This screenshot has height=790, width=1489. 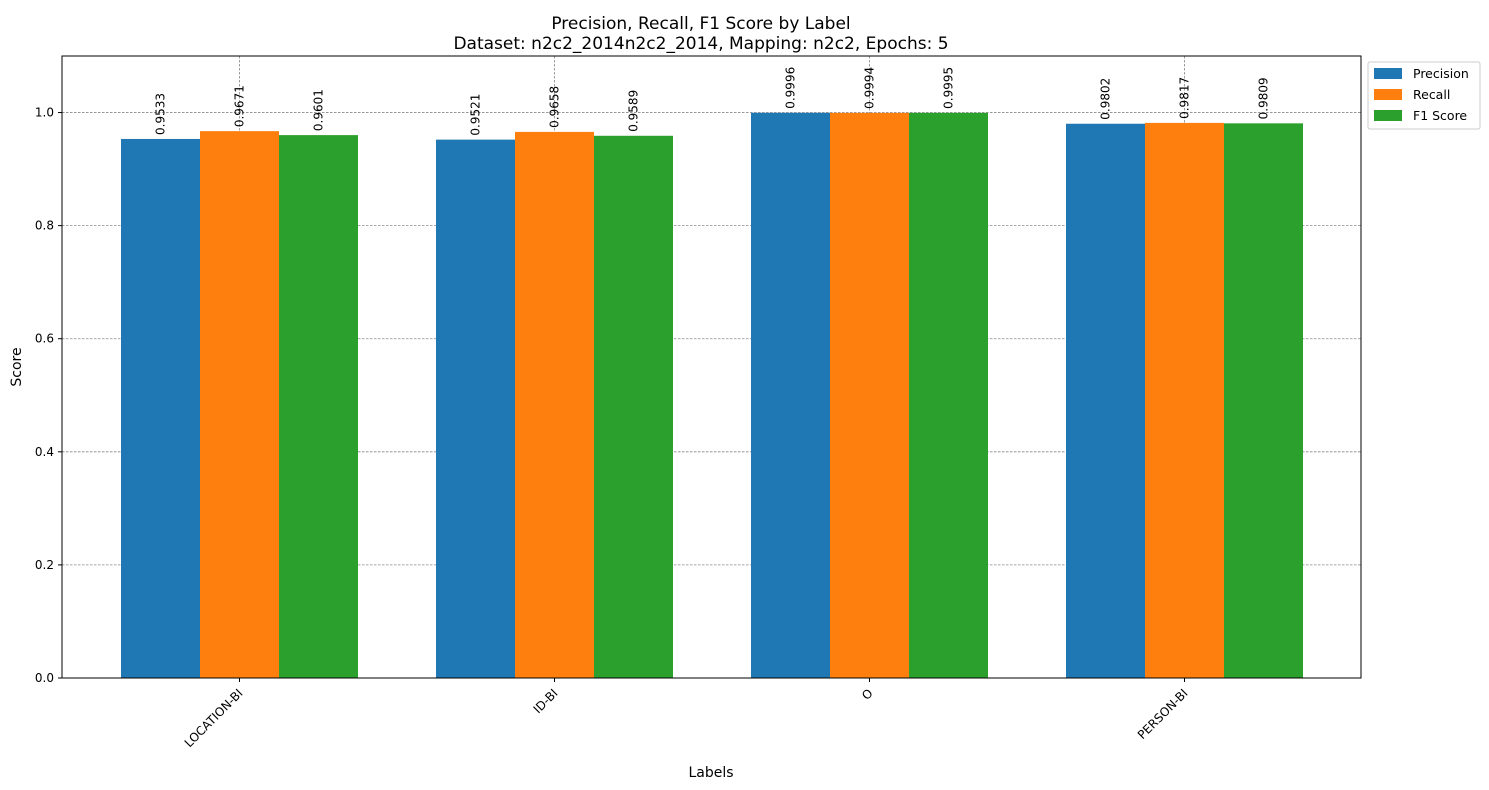 I want to click on y-tick-label: 1.0, so click(x=44, y=113).